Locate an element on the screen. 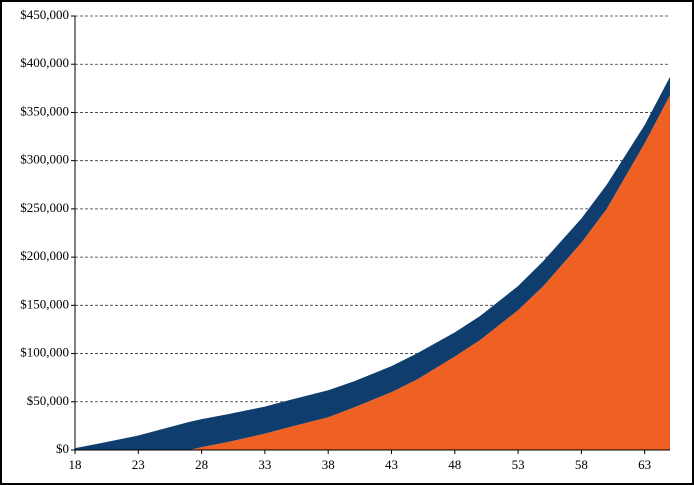 The width and height of the screenshot is (694, 485). x-tick-label: 28 is located at coordinates (201, 464).